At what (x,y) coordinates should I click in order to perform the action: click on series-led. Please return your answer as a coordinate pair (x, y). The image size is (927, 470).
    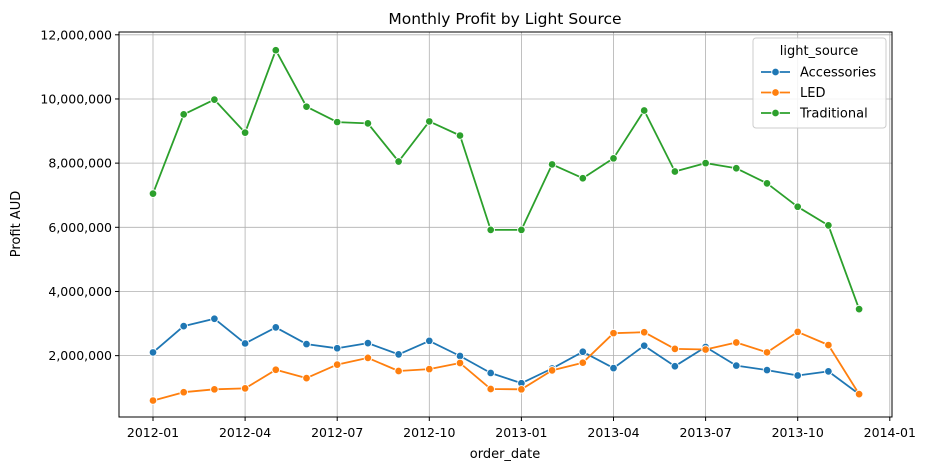
    Looking at the image, I should click on (506, 366).